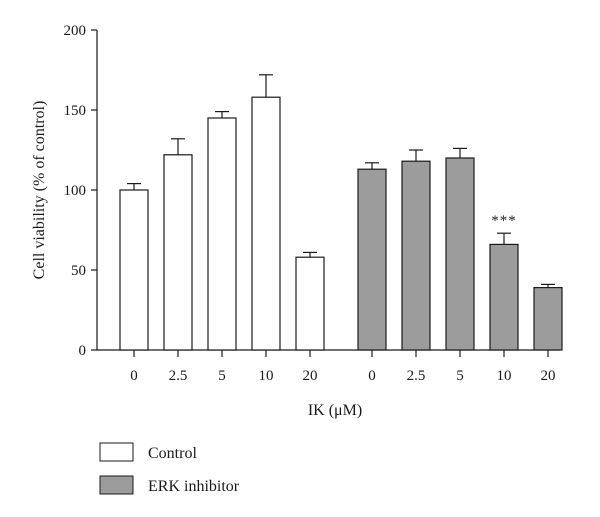 This screenshot has height=517, width=600. Describe the element at coordinates (83, 351) in the screenshot. I see `y-tick-label: 0` at that location.